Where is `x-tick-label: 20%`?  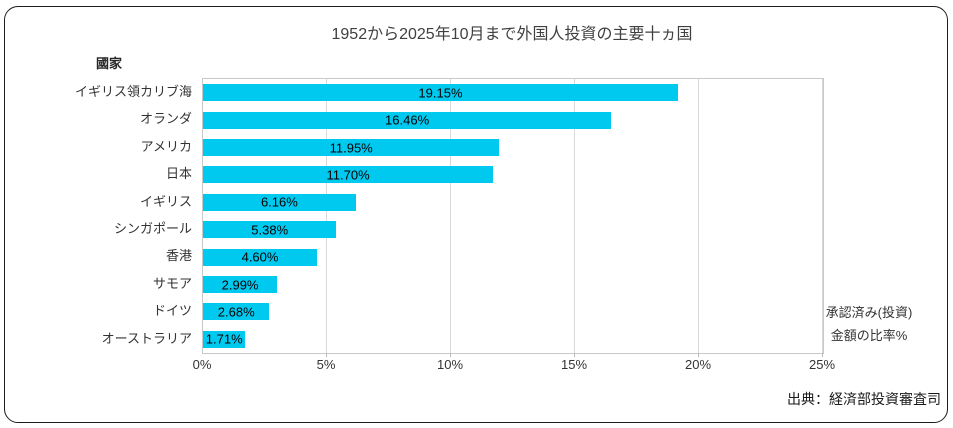
x-tick-label: 20% is located at coordinates (698, 364).